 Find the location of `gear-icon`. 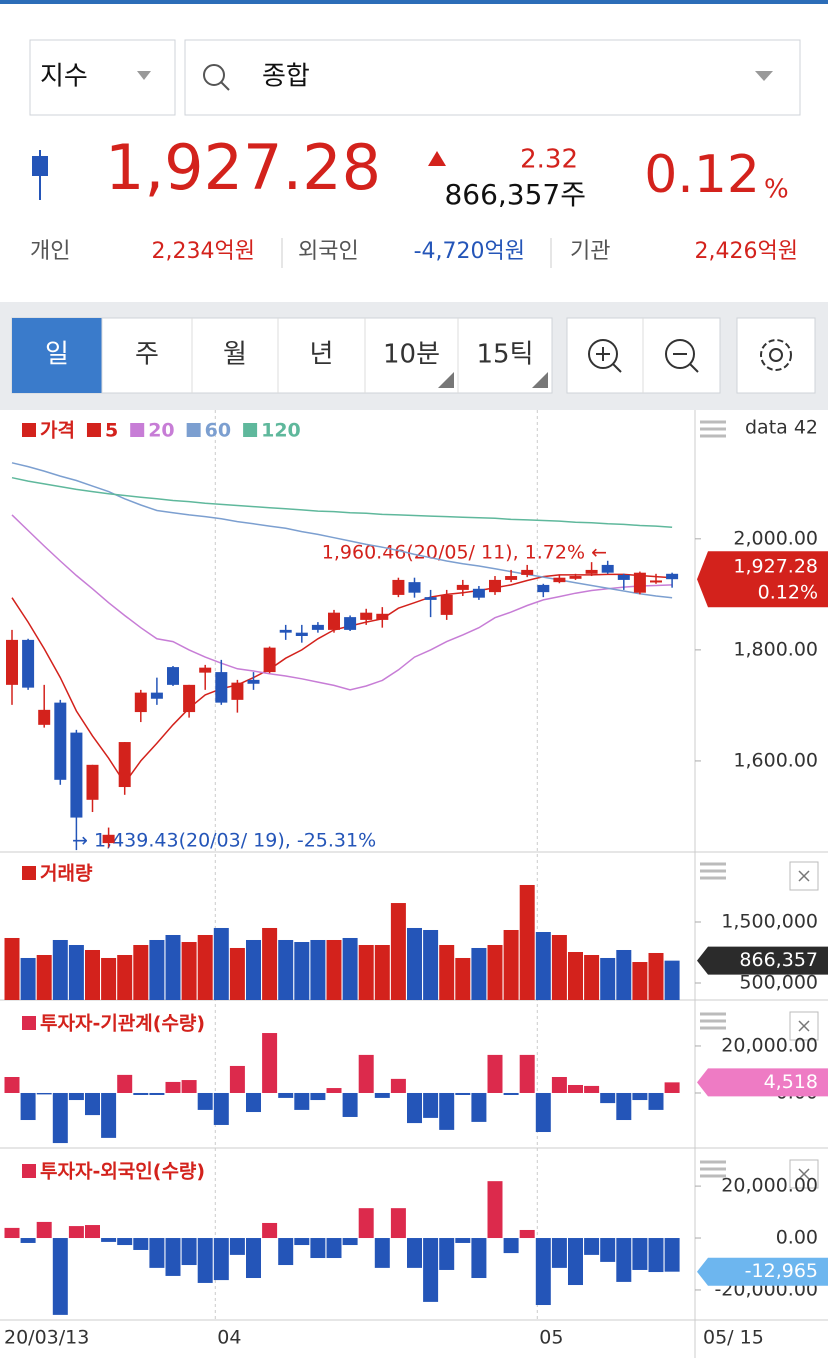

gear-icon is located at coordinates (776, 355).